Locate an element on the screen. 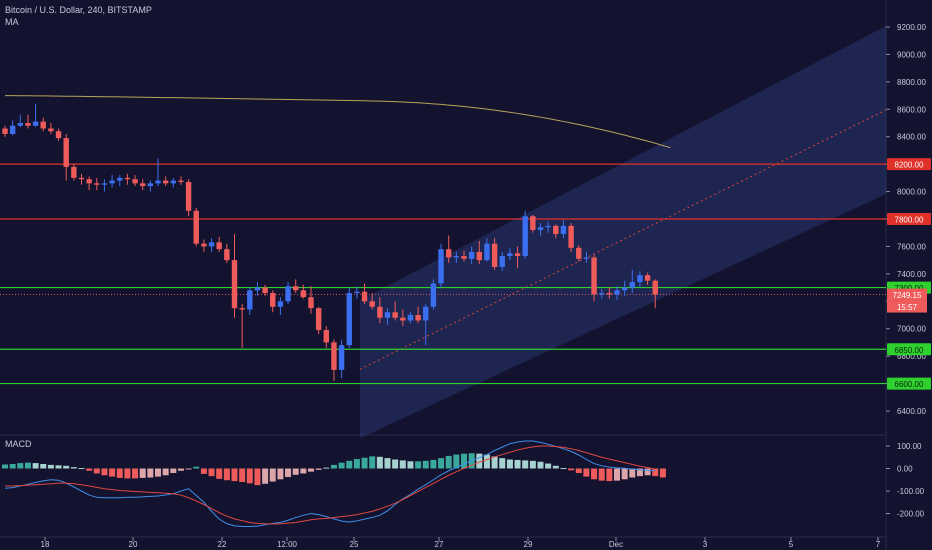 The image size is (932, 550). macd-tick-label: 0.00 is located at coordinates (905, 469).